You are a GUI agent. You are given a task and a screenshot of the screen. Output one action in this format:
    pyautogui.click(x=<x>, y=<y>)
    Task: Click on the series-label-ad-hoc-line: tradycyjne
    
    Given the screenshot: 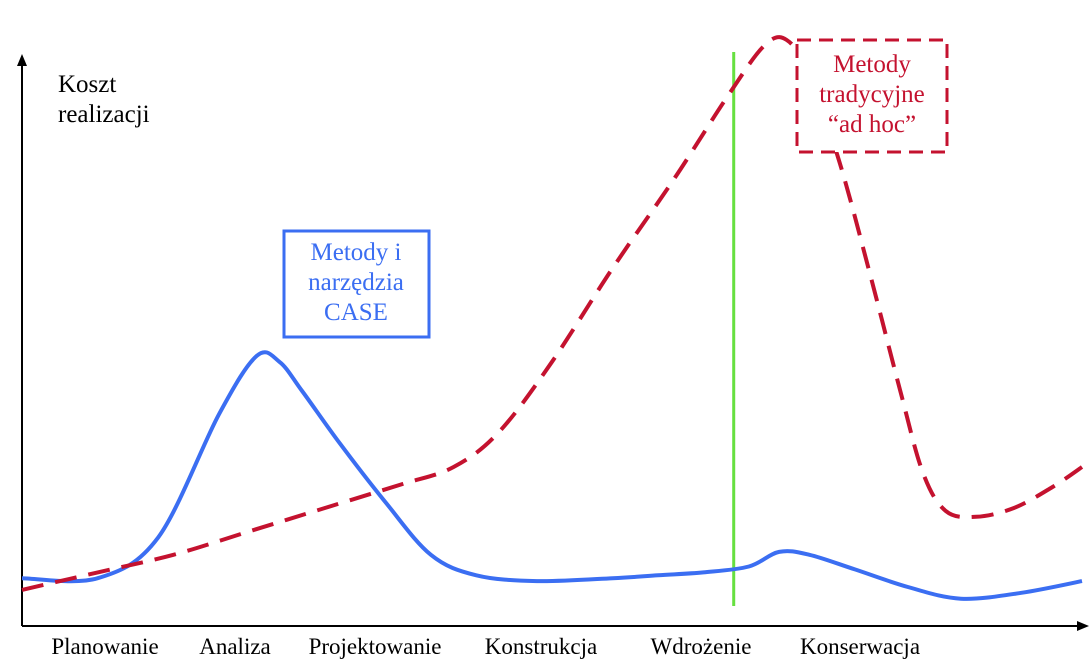 What is the action you would take?
    pyautogui.click(x=872, y=94)
    